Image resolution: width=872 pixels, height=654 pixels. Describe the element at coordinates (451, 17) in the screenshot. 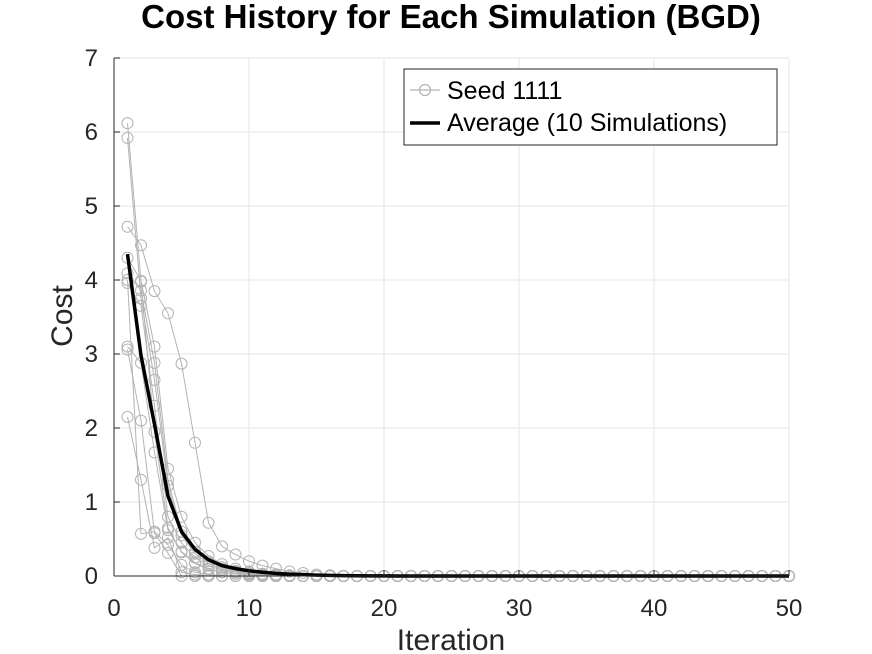

I see `chart-title: Cost History for Each Simulation (BGD)` at that location.